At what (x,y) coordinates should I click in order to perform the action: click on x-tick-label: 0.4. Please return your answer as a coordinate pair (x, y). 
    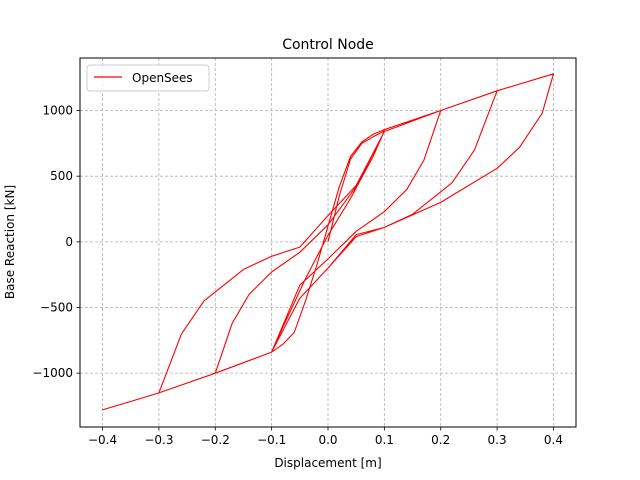
    Looking at the image, I should click on (553, 440).